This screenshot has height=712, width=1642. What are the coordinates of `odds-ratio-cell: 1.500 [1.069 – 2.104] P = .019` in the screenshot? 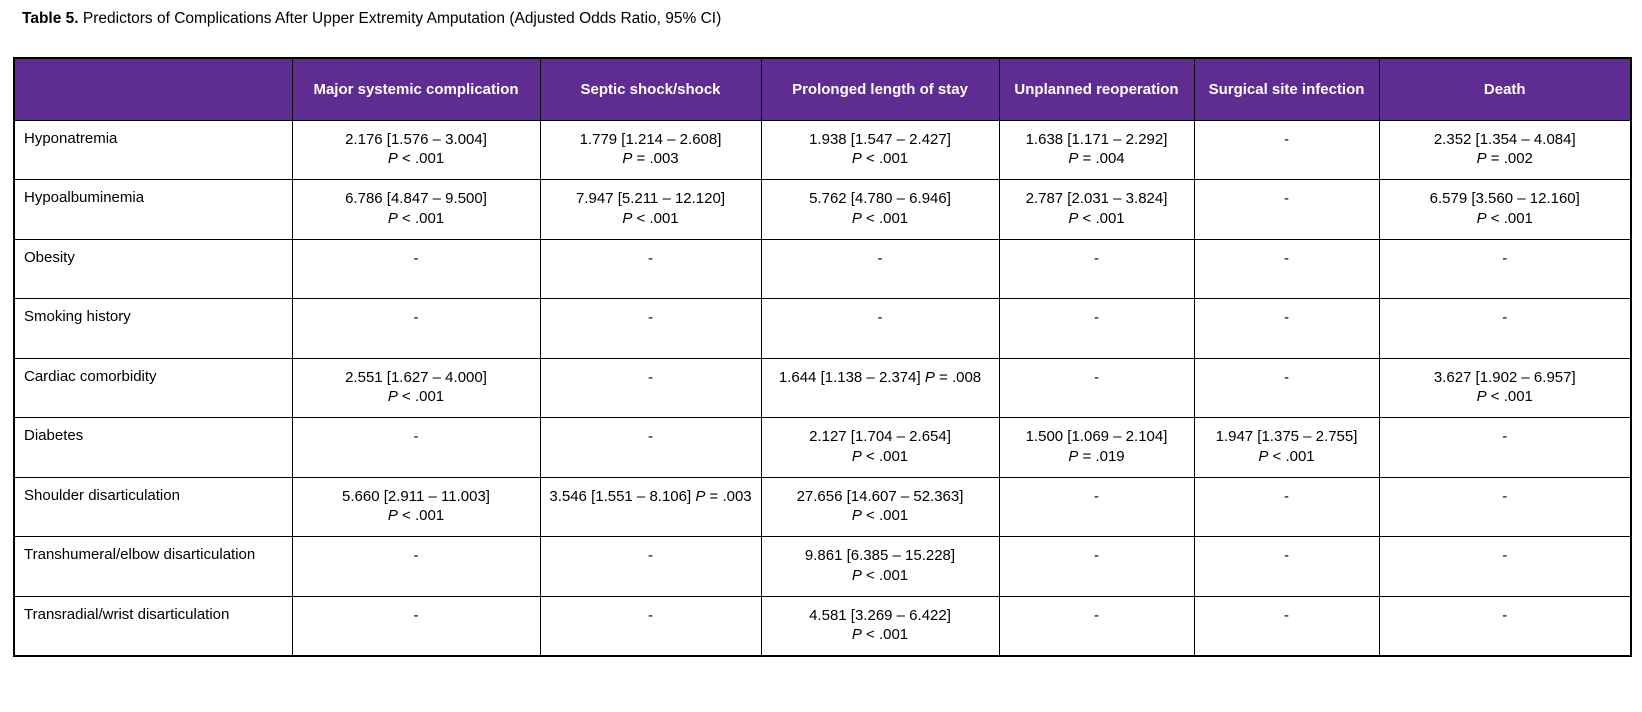 It's located at (1096, 447).